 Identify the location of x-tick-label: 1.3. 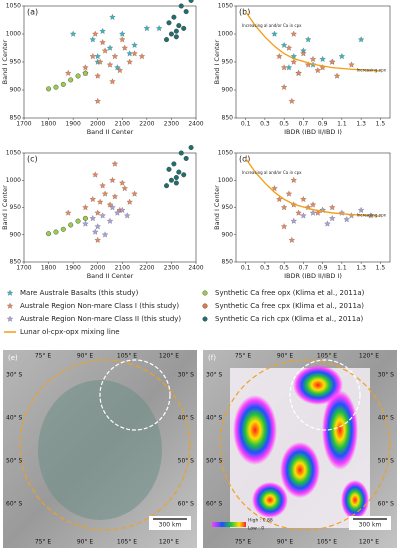
(361, 268).